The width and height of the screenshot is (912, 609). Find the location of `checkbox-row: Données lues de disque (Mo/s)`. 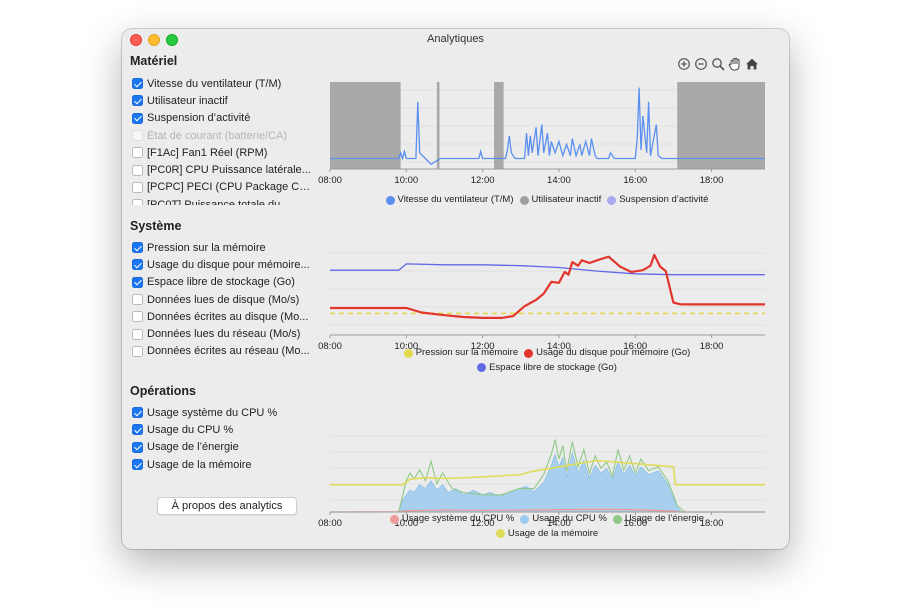

checkbox-row: Données lues de disque (Mo/s) is located at coordinates (223, 299).